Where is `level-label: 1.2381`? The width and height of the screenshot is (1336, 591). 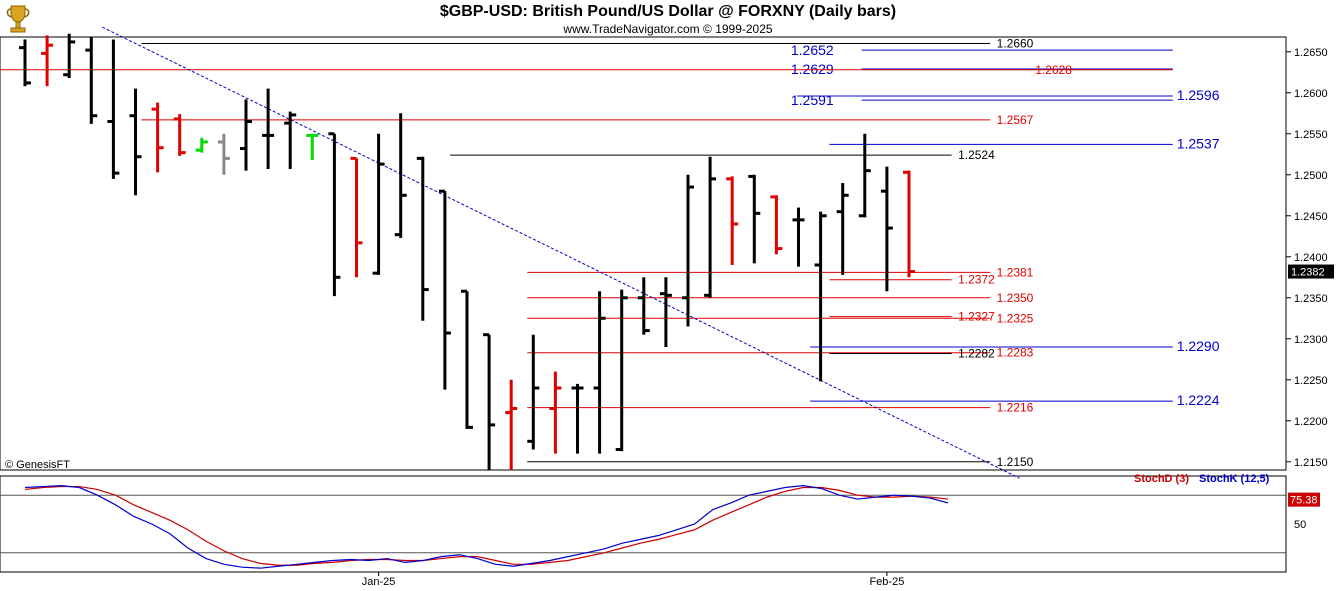
level-label: 1.2381 is located at coordinates (1015, 272).